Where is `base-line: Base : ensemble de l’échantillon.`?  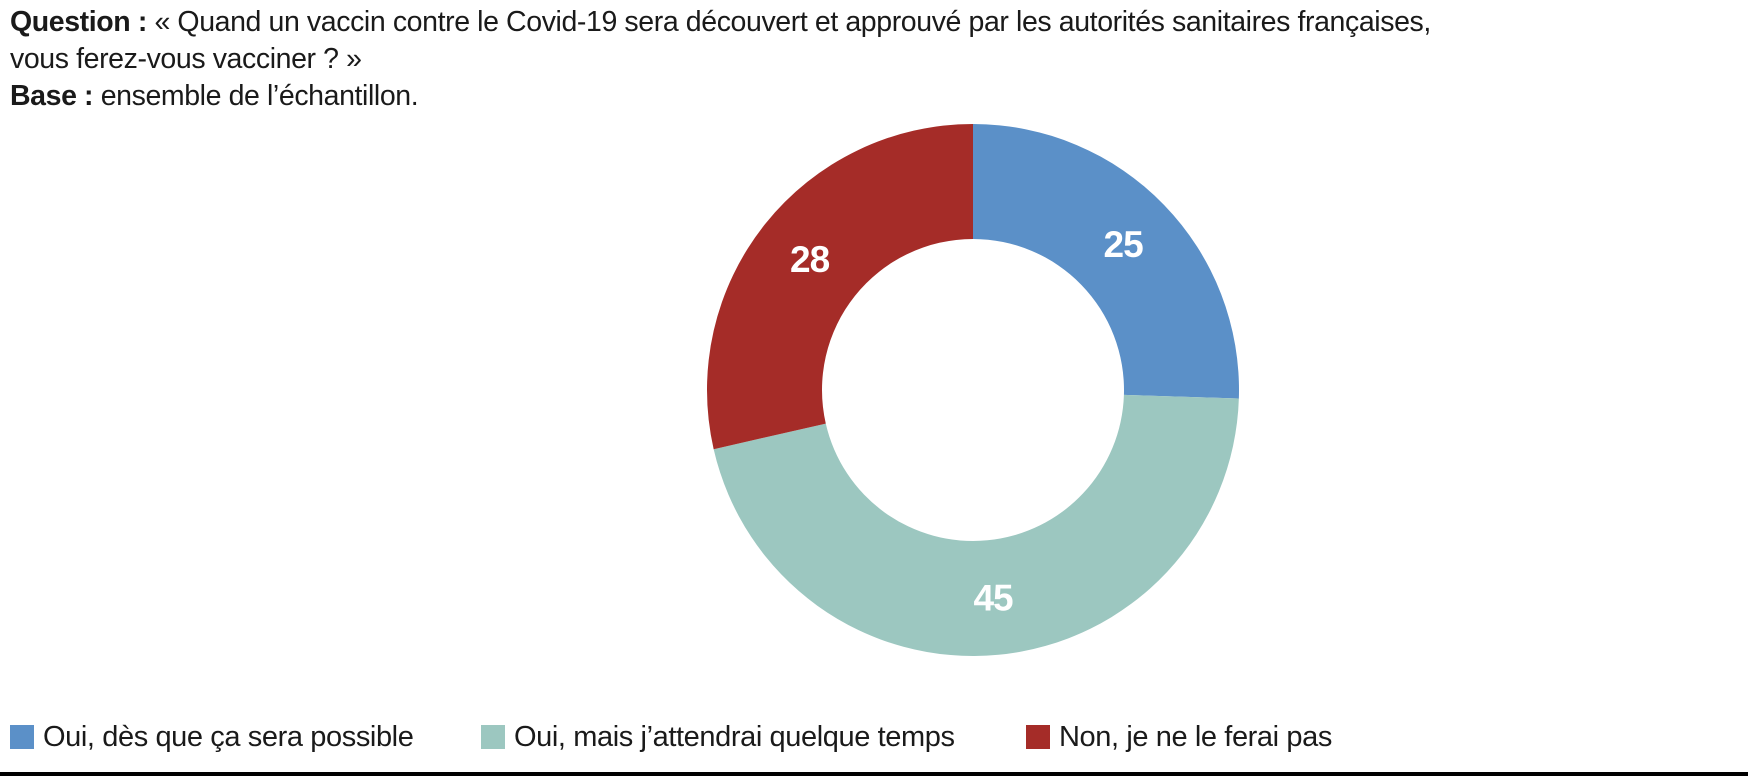
base-line: Base : ensemble de l’échantillon. is located at coordinates (815, 96).